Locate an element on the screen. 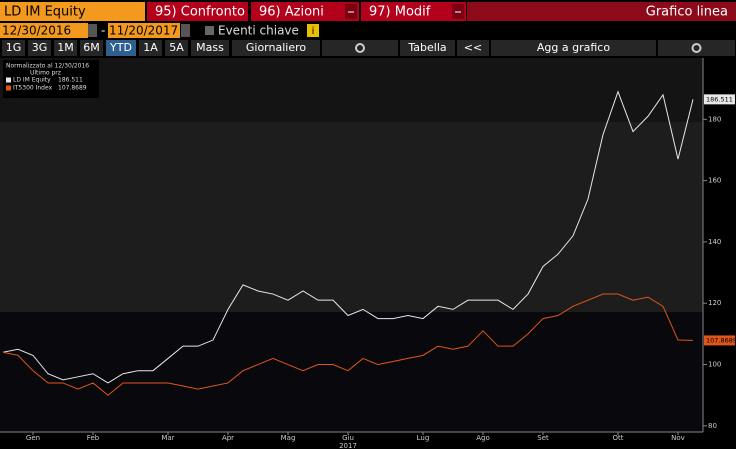 The height and width of the screenshot is (449, 736). range-label: YTD is located at coordinates (120, 47).